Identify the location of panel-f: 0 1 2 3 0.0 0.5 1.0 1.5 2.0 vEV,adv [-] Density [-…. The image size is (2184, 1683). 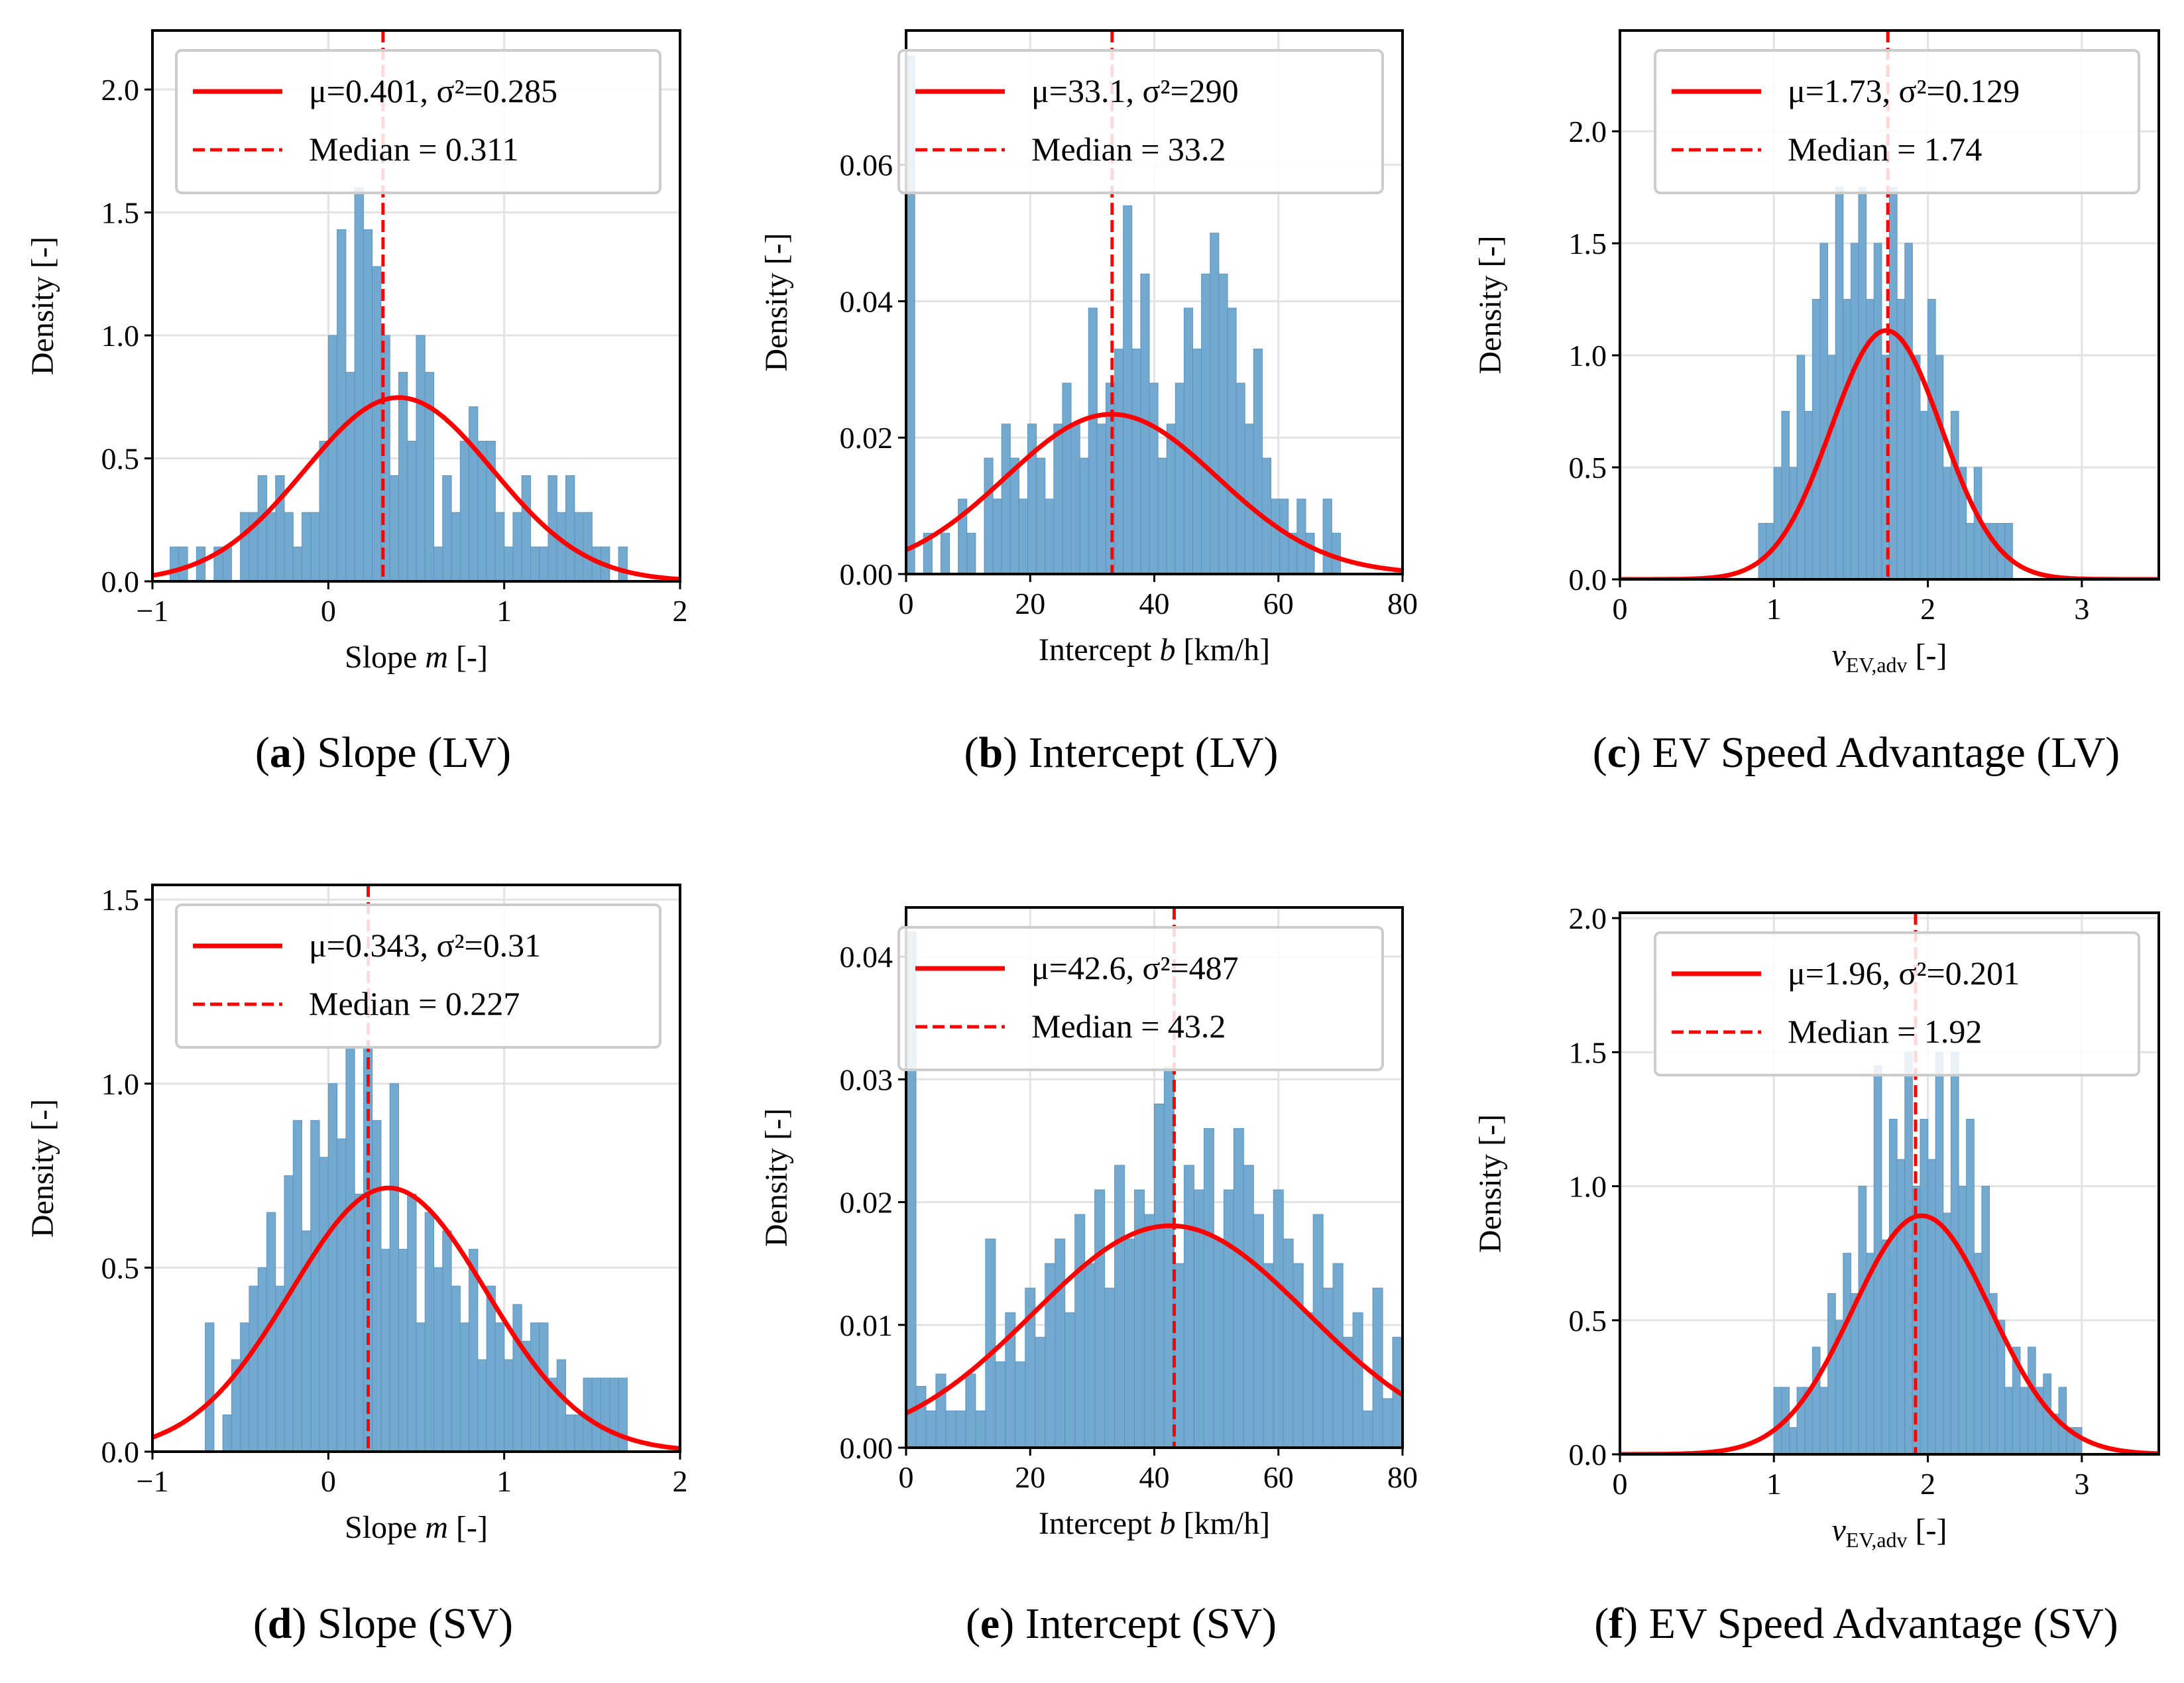
(1816, 1275).